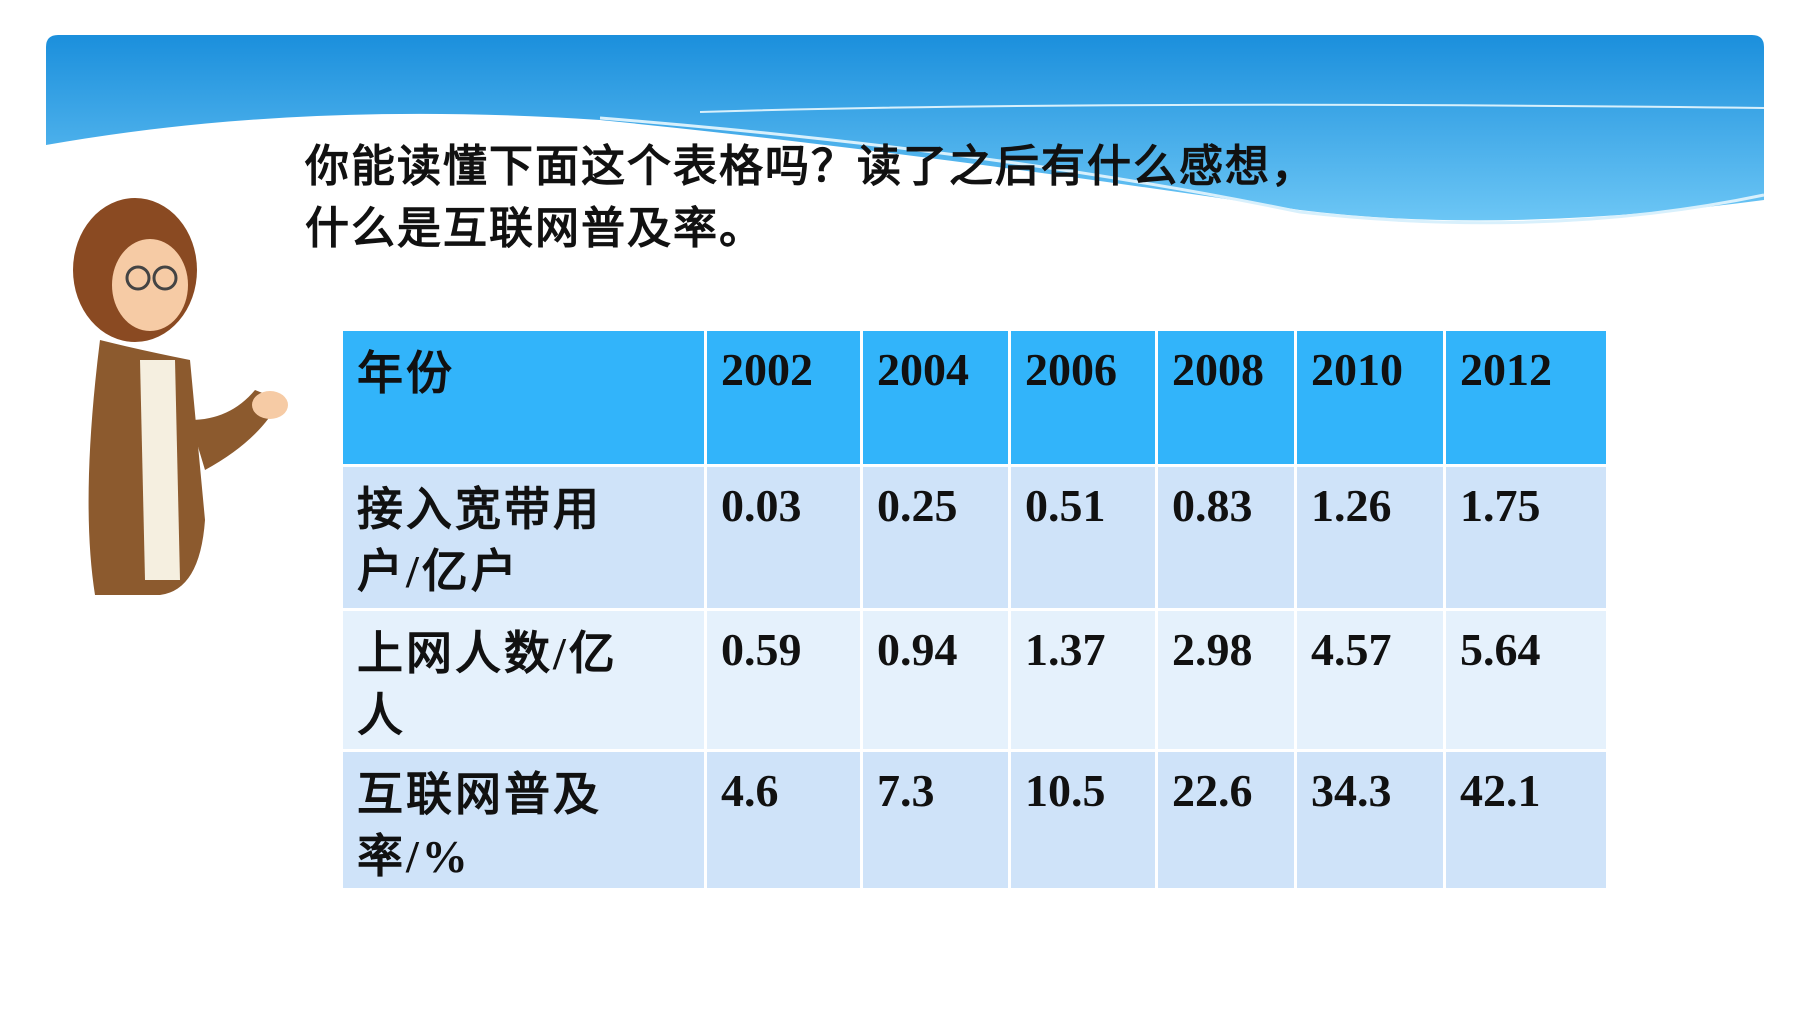 The height and width of the screenshot is (1012, 1800). I want to click on cell-text: 7.3, so click(906, 790).